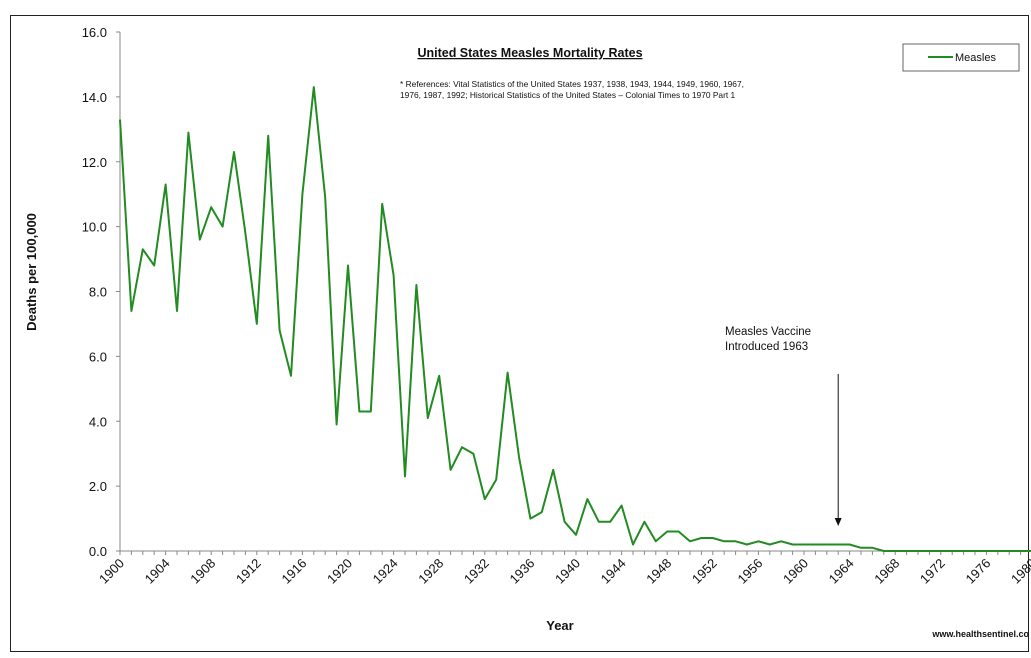  I want to click on x-tick-label: 1936, so click(521, 571).